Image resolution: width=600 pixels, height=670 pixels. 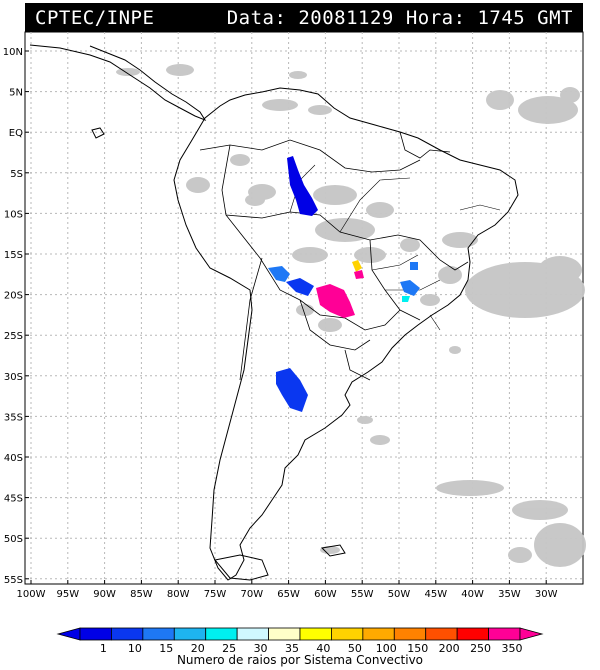 I want to click on lon-tick-label: 40W, so click(x=472, y=594).